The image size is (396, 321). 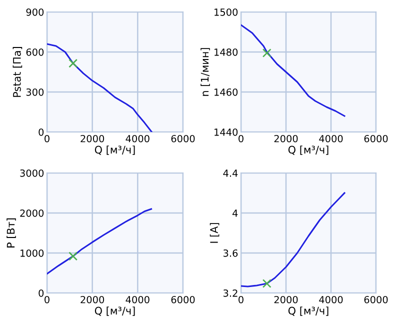 What do you see at coordinates (226, 12) in the screenshot?
I see `y-tick-label: 1500` at bounding box center [226, 12].